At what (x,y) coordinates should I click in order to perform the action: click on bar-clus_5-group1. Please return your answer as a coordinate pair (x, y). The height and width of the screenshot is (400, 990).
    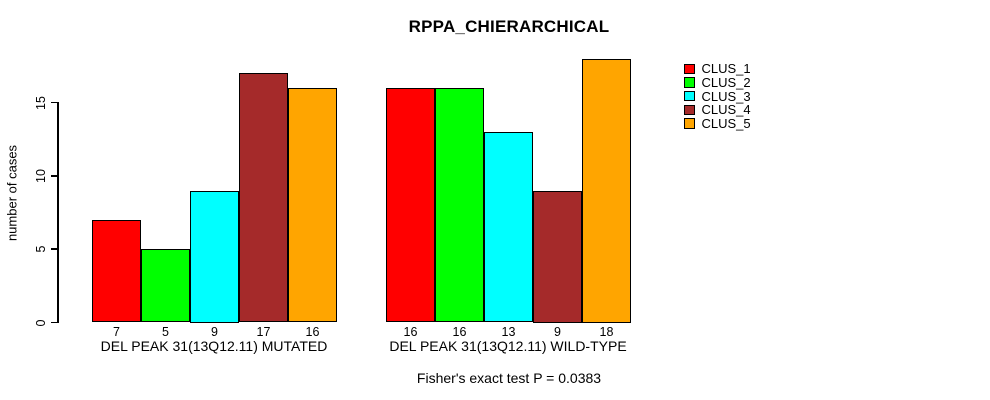
    Looking at the image, I should click on (312, 205).